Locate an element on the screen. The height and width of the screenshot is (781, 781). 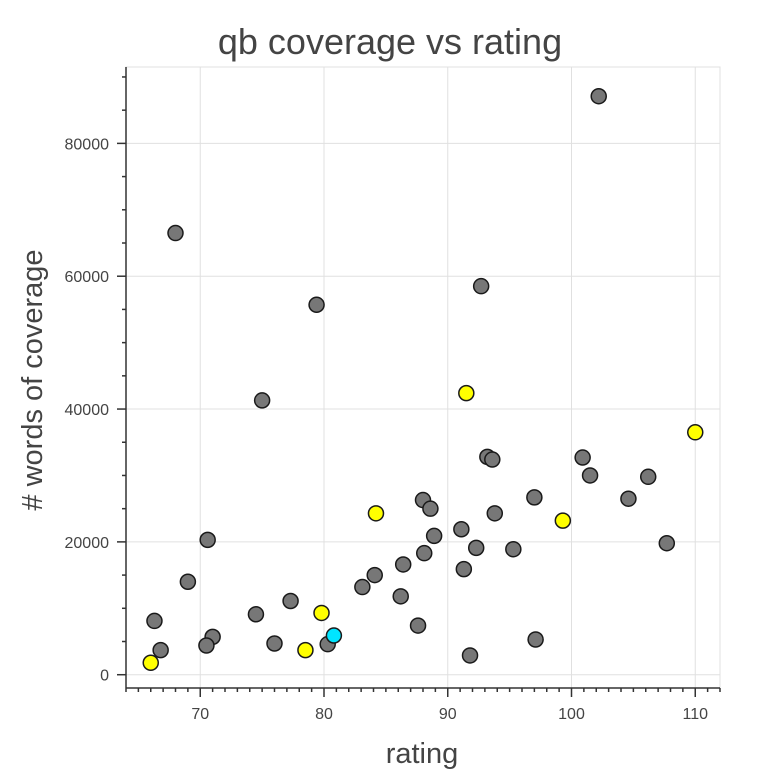
x-axis-label: rating is located at coordinates (422, 754).